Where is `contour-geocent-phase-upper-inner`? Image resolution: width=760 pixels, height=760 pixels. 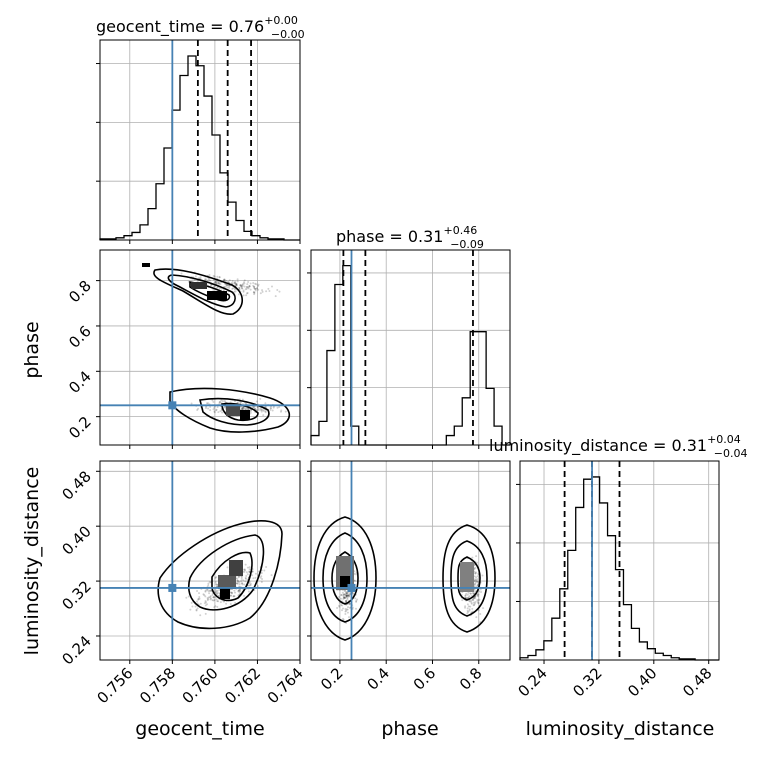 contour-geocent-phase-upper-inner is located at coordinates (210, 291).